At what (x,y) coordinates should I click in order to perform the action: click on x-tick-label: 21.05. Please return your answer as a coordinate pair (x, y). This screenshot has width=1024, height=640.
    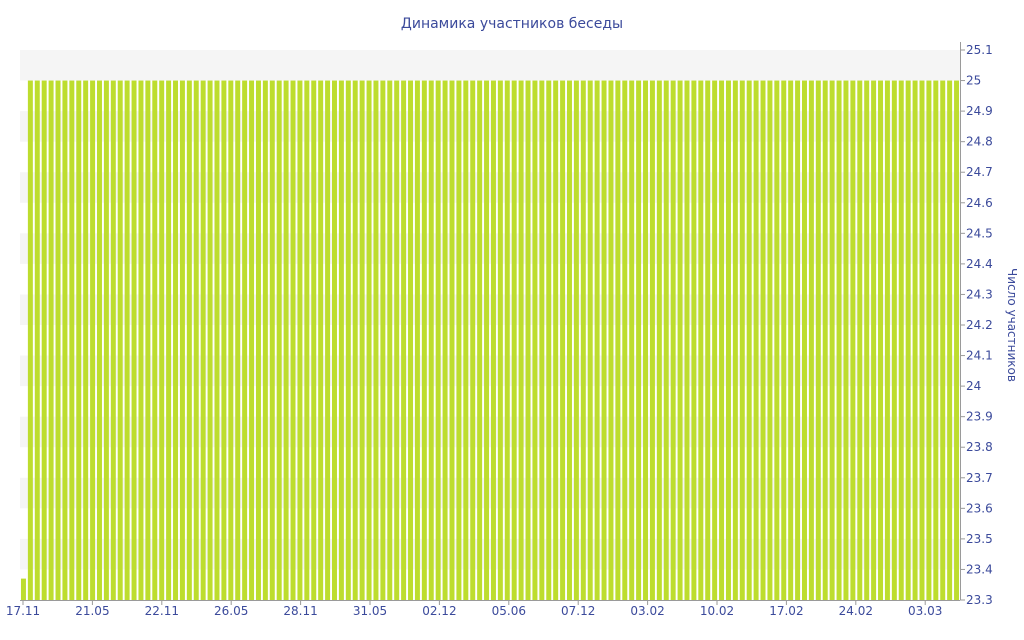
    Looking at the image, I should click on (92, 611).